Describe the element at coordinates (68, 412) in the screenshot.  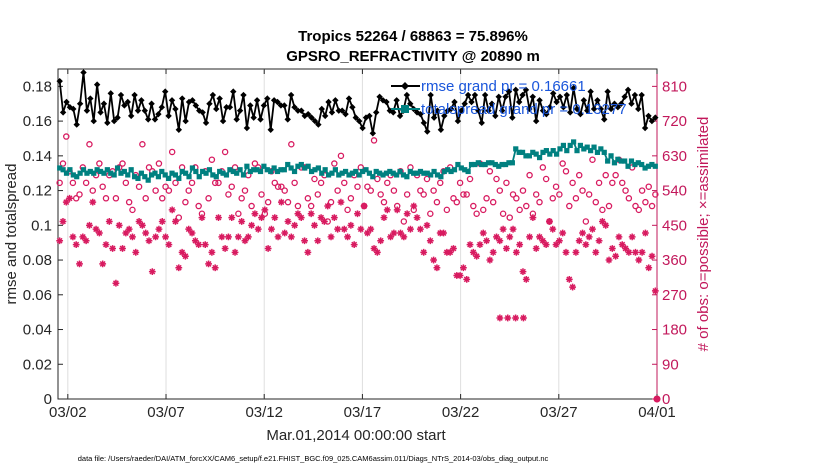
I see `x-tick-label: 03/02` at that location.